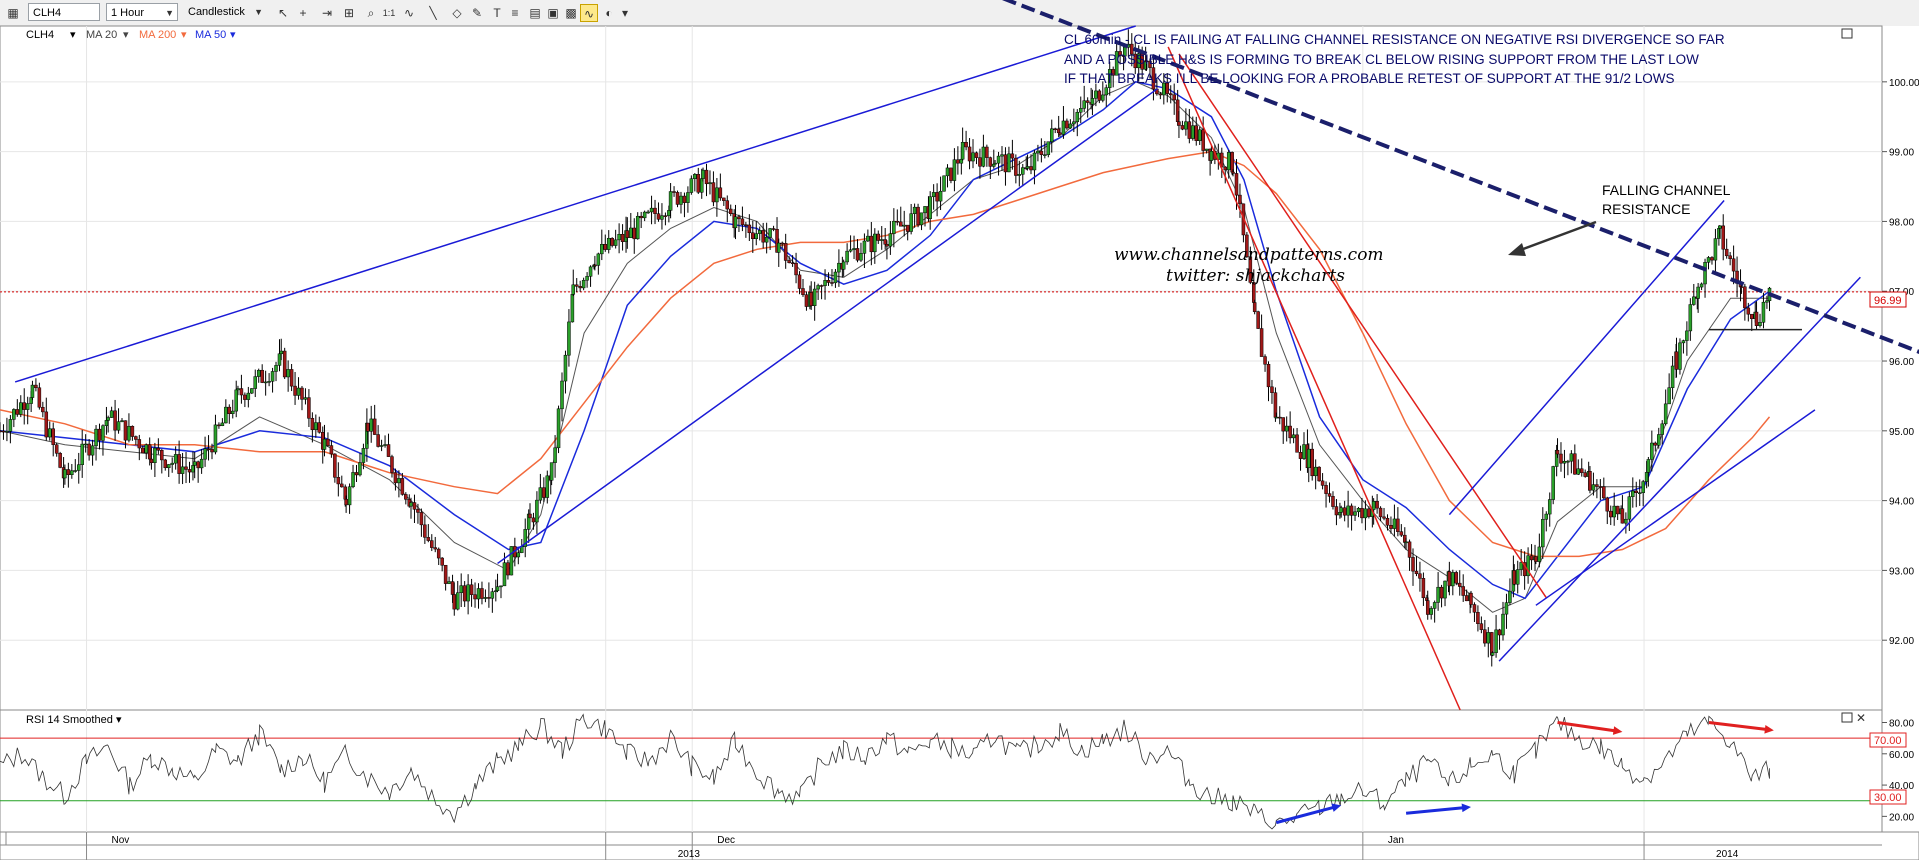 The image size is (1919, 860). What do you see at coordinates (327, 13) in the screenshot?
I see `move-icon: ⇥` at bounding box center [327, 13].